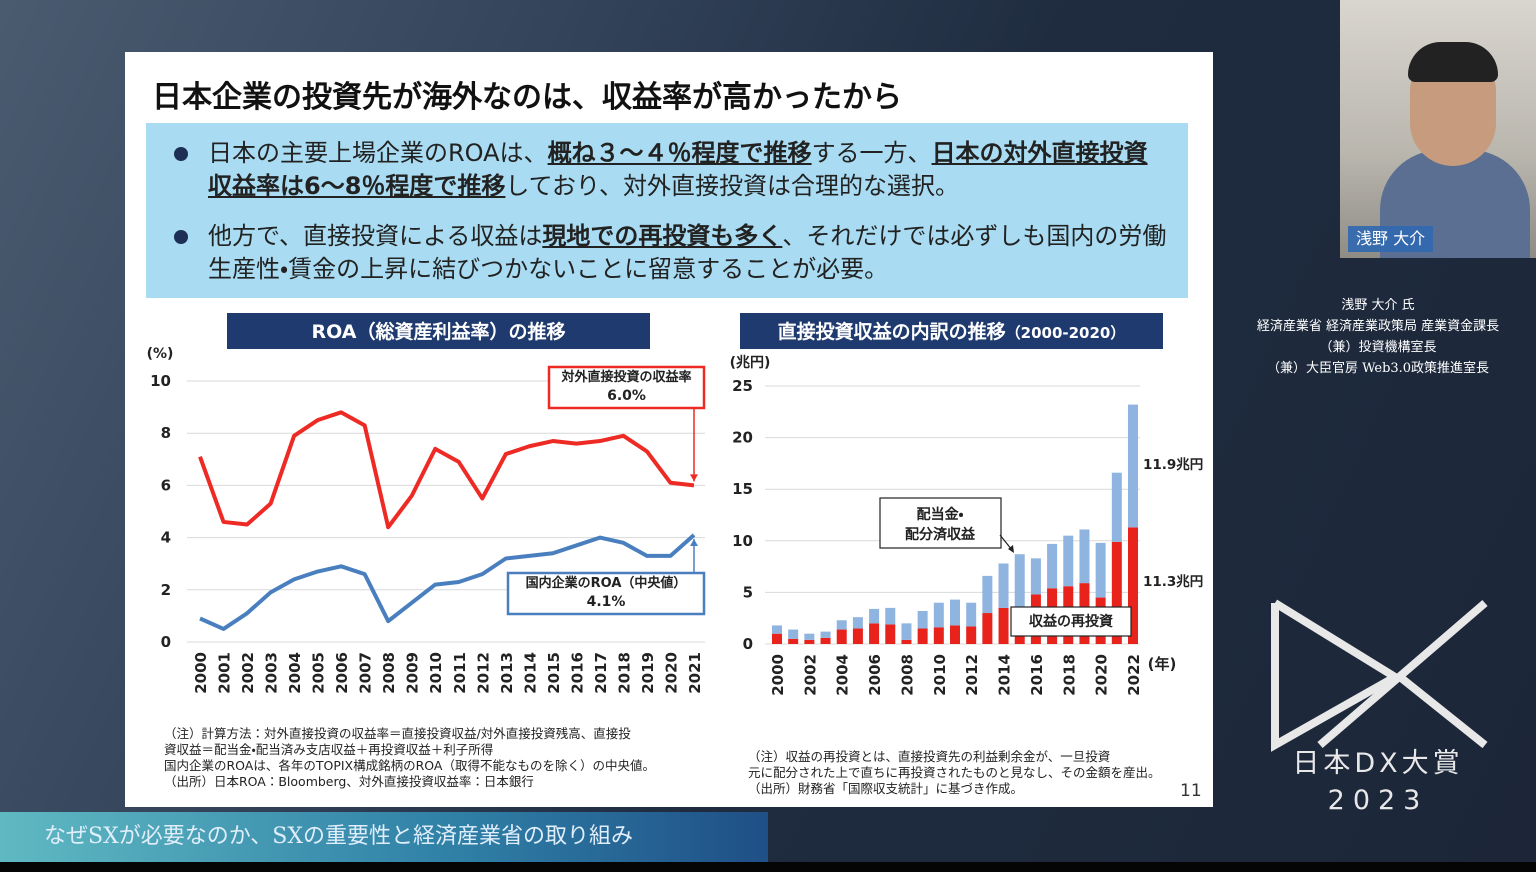 This screenshot has width=1536, height=872. Describe the element at coordinates (1378, 305) in the screenshot. I see `speaker-name: 浅野 大介 氏` at that location.